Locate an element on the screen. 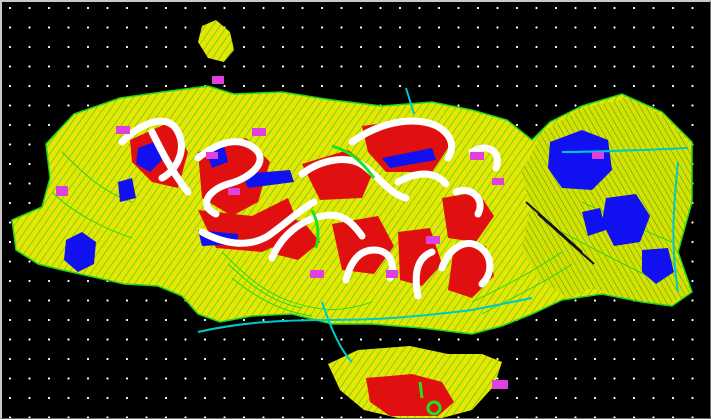 The image size is (711, 419). road-connector is located at coordinates (337, 332).